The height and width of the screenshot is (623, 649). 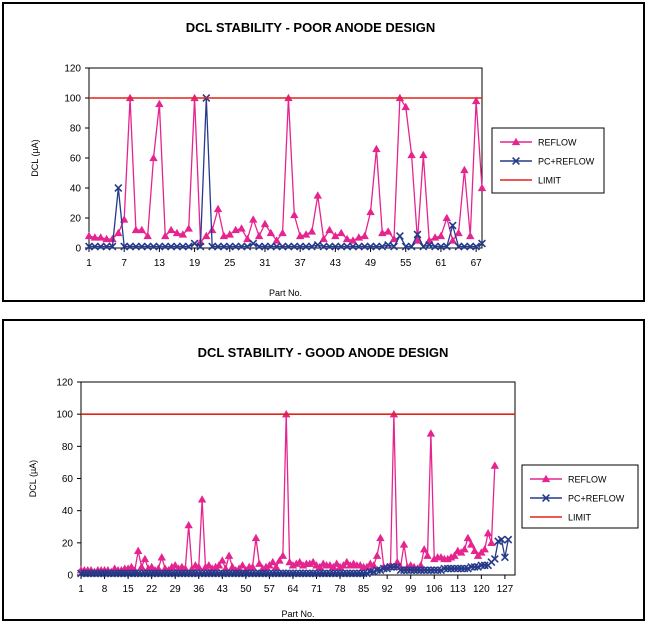 What do you see at coordinates (293, 589) in the screenshot?
I see `x-tick-label-good: 64` at bounding box center [293, 589].